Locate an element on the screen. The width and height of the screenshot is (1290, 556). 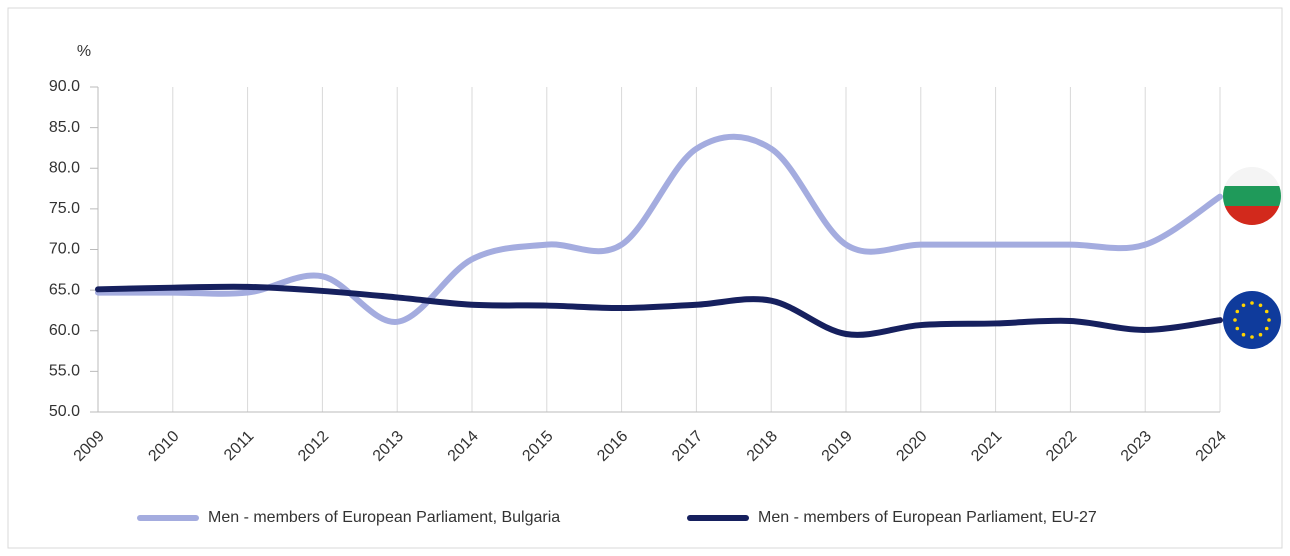
y-tick-label: 75.0 is located at coordinates (64, 208).